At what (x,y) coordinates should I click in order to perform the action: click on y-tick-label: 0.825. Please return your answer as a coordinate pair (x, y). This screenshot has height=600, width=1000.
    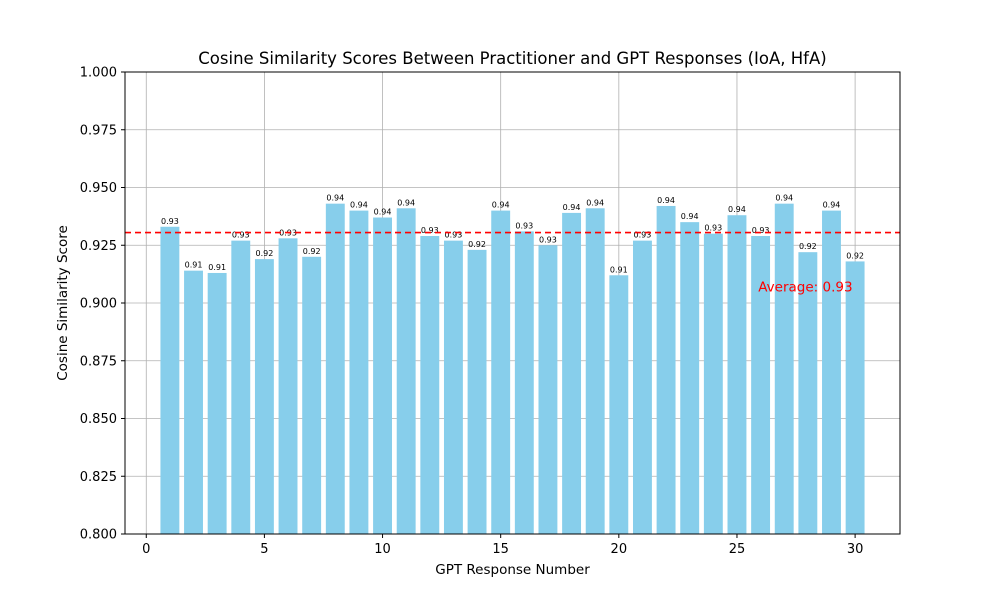
    Looking at the image, I should click on (98, 477).